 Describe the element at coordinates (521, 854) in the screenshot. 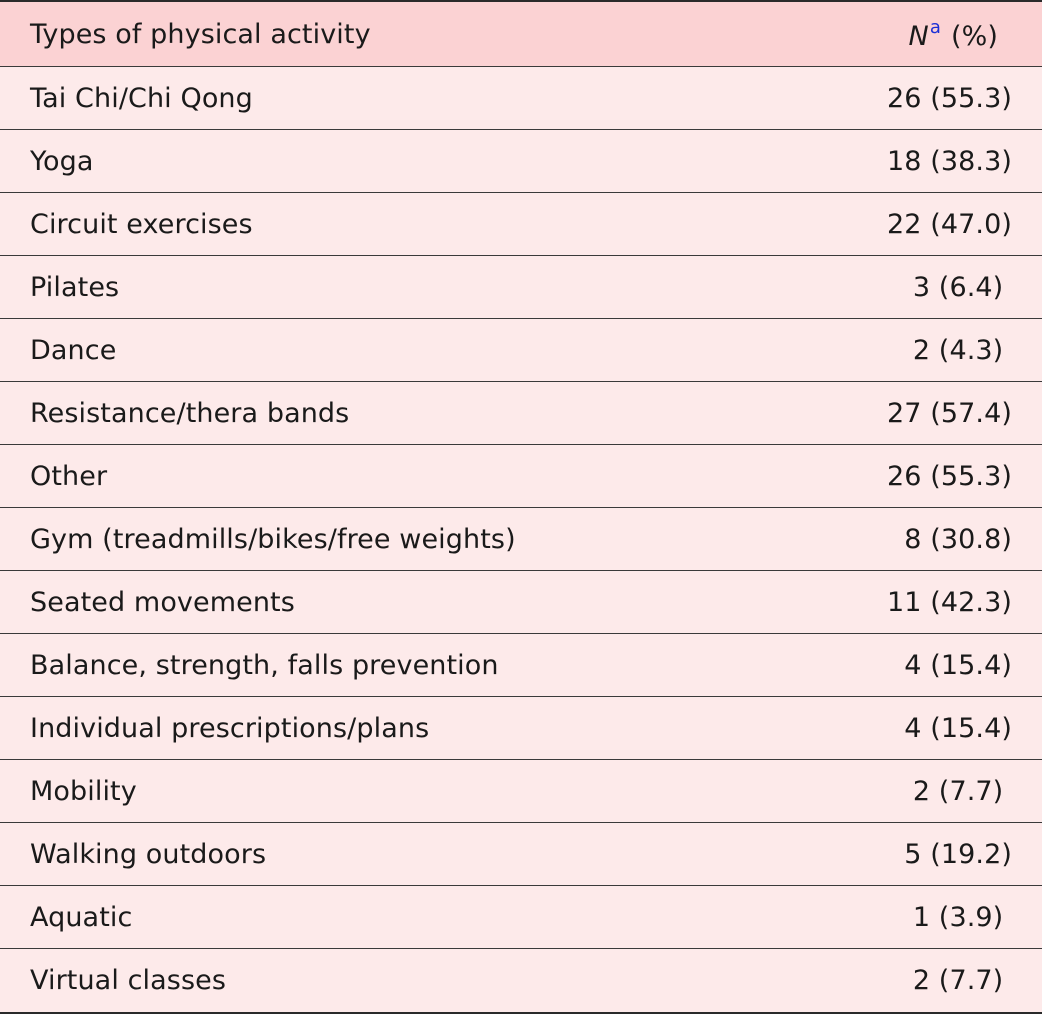

I see `table-row: Walking outdoors 5 (19.2)` at that location.